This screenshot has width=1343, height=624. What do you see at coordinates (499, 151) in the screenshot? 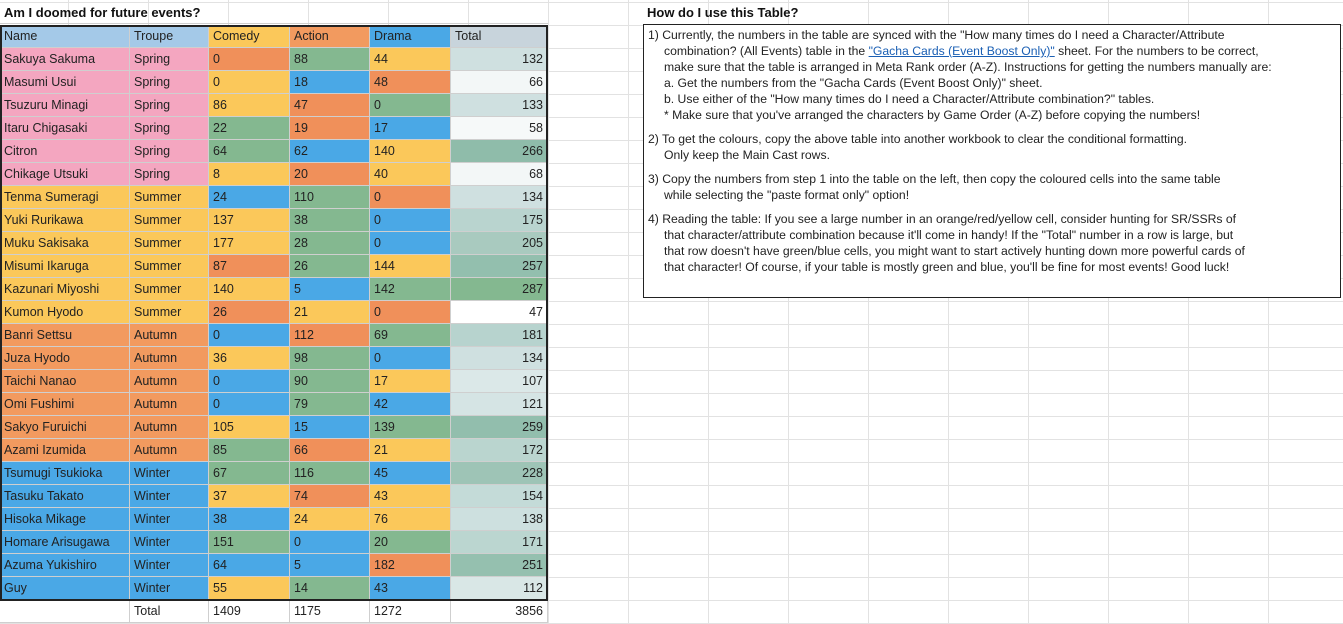
I see `cell-total: 266` at bounding box center [499, 151].